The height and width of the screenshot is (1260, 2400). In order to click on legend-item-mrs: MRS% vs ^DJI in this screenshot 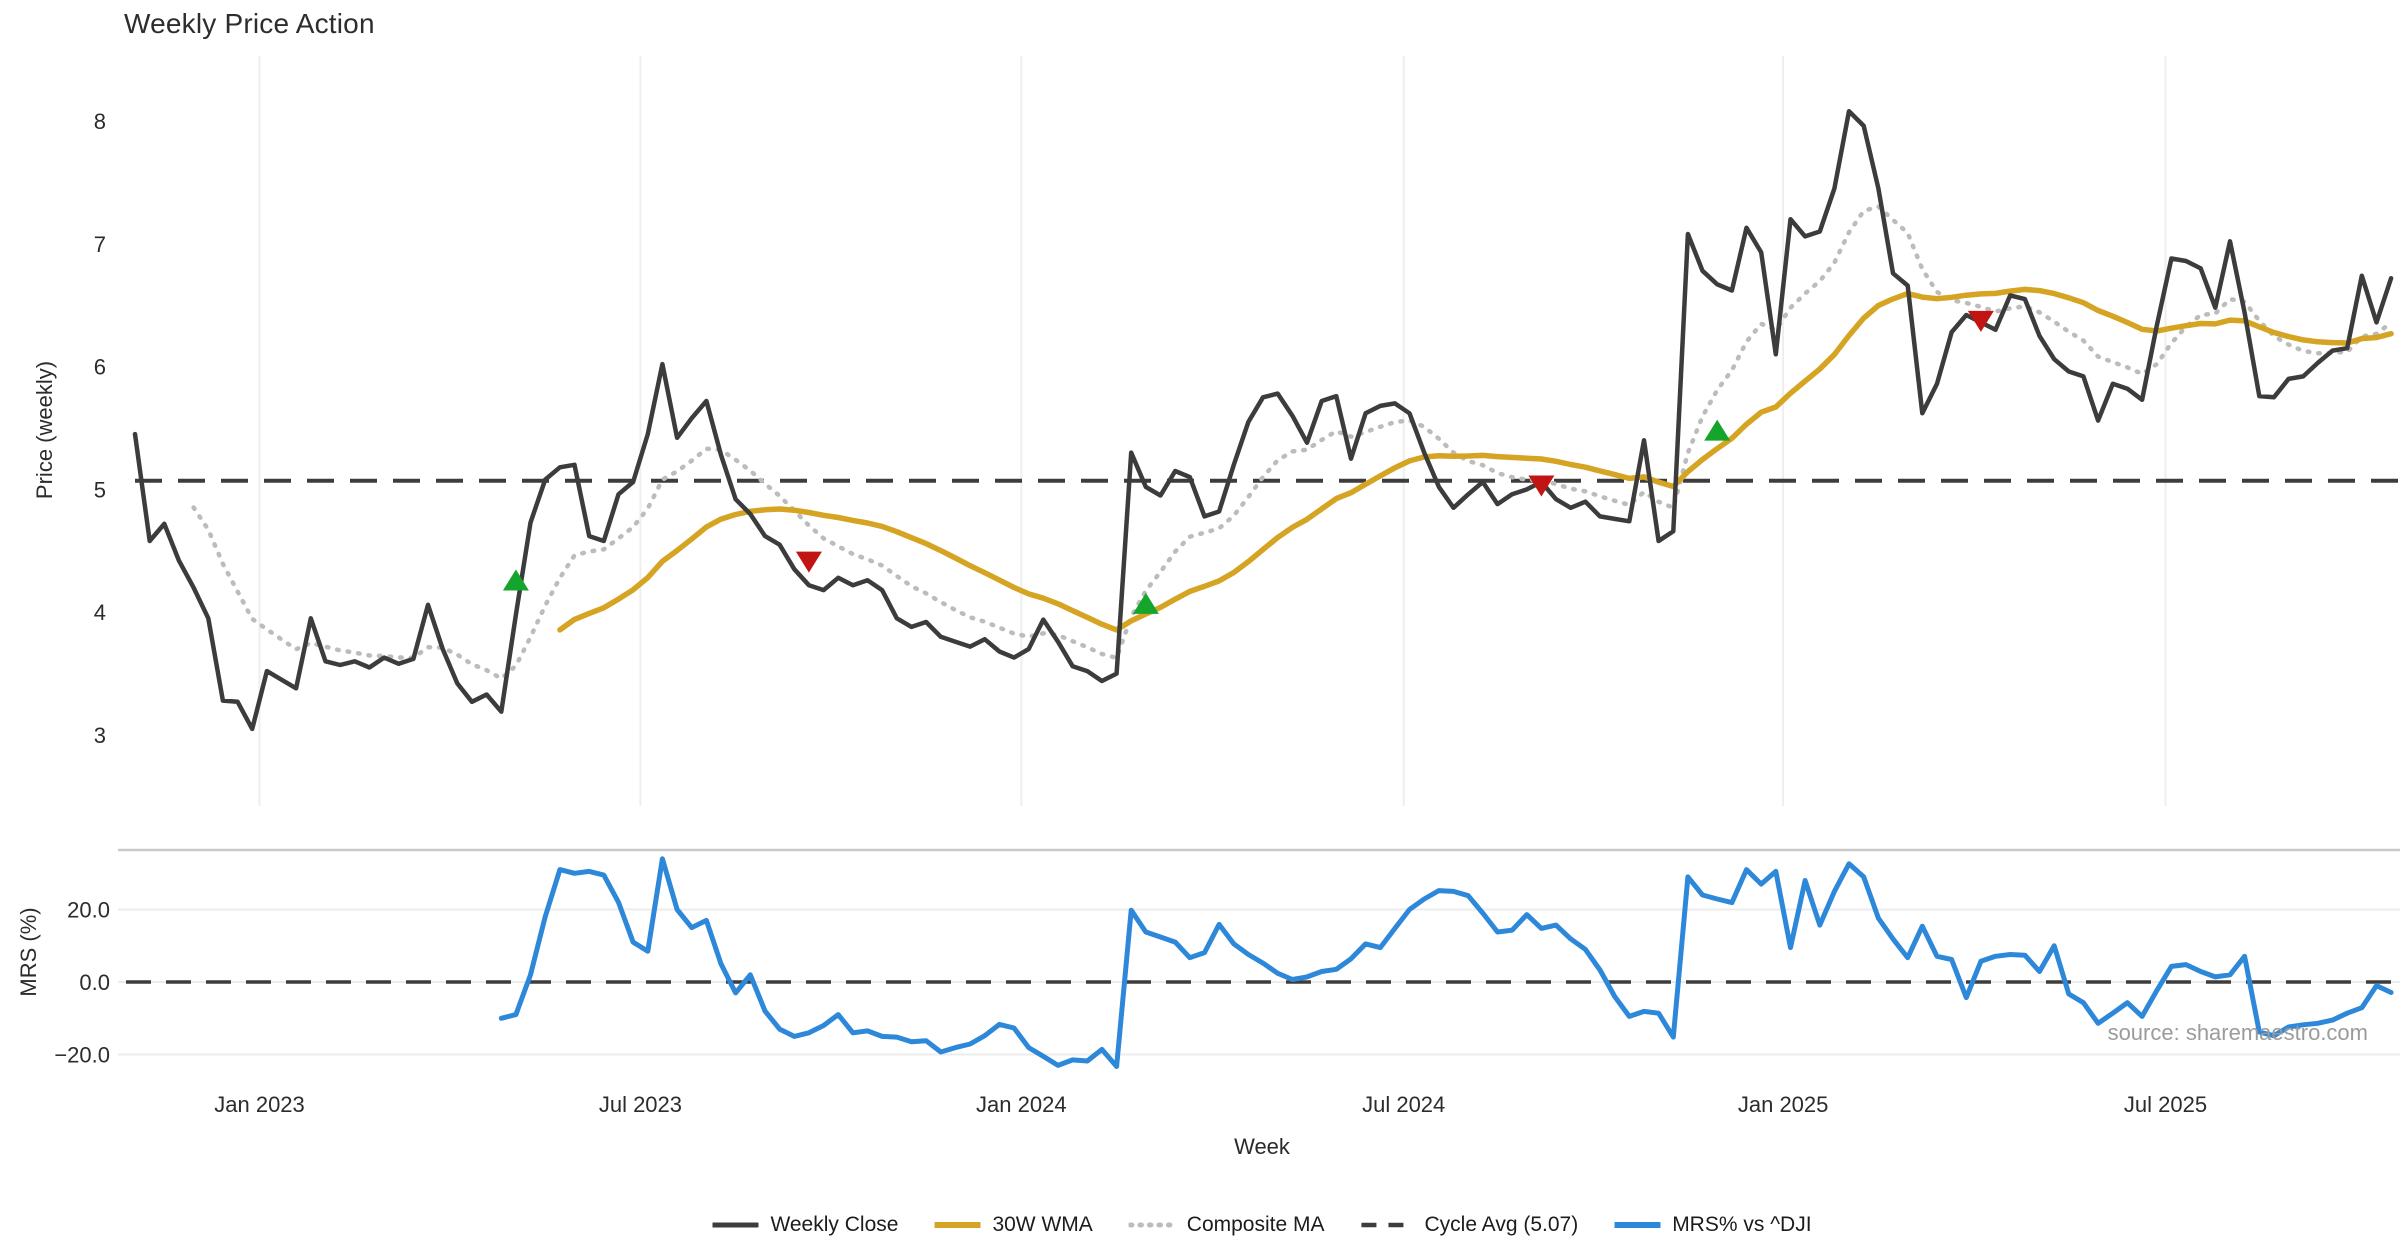, I will do `click(1713, 1225)`.